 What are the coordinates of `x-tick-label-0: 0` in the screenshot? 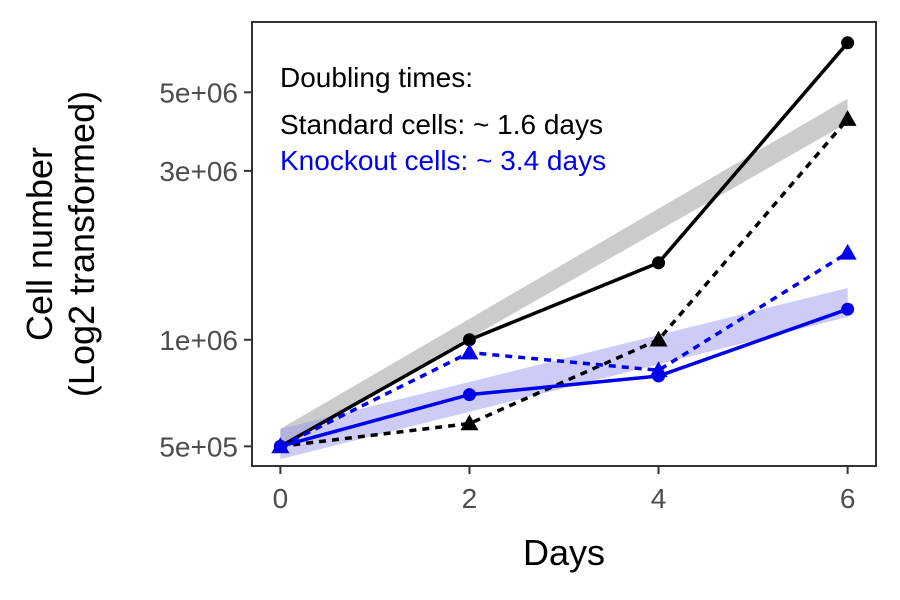 It's located at (281, 498).